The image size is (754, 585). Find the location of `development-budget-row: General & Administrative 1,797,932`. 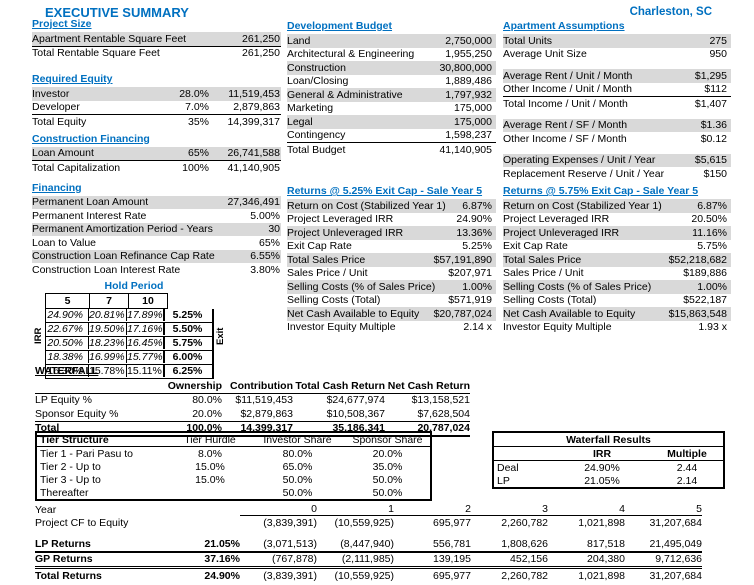

development-budget-row: General & Administrative 1,797,932 is located at coordinates (391, 95).